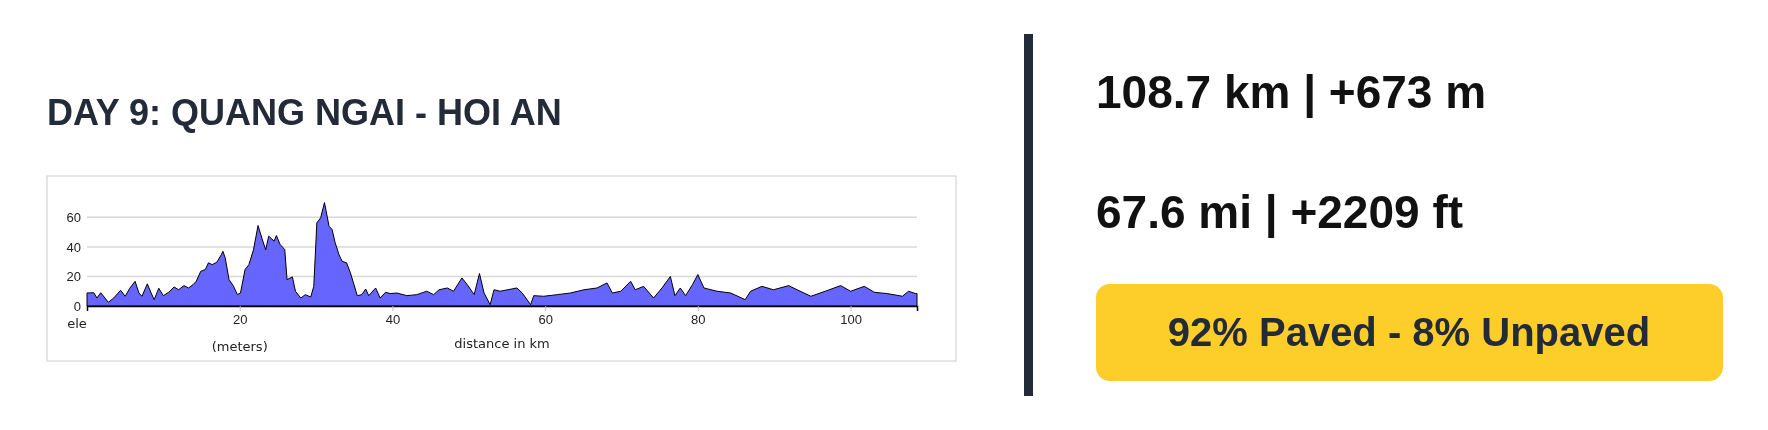 Image resolution: width=1768 pixels, height=430 pixels. I want to click on text: 67.6 mi | +2209 ft, so click(1280, 212).